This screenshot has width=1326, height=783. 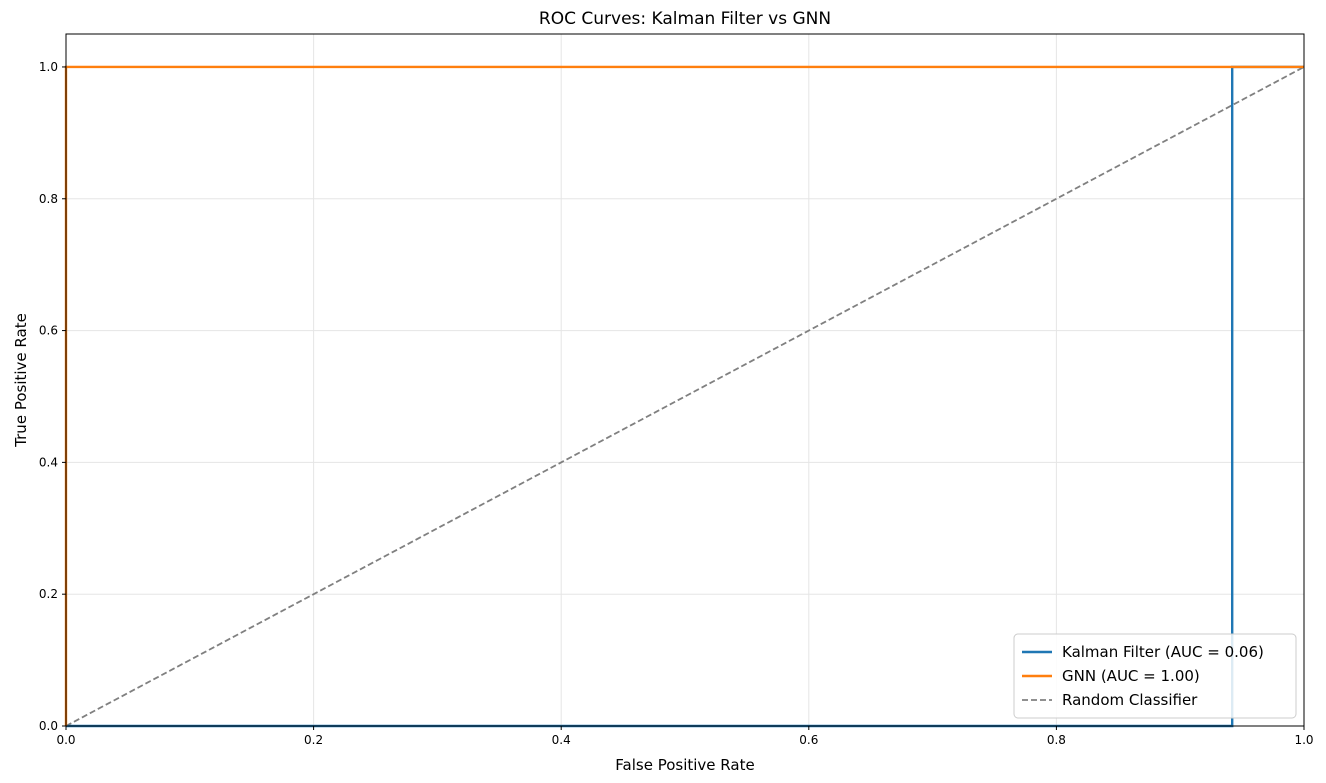 What do you see at coordinates (1130, 700) in the screenshot?
I see `legend-label-2: Random Classifier` at bounding box center [1130, 700].